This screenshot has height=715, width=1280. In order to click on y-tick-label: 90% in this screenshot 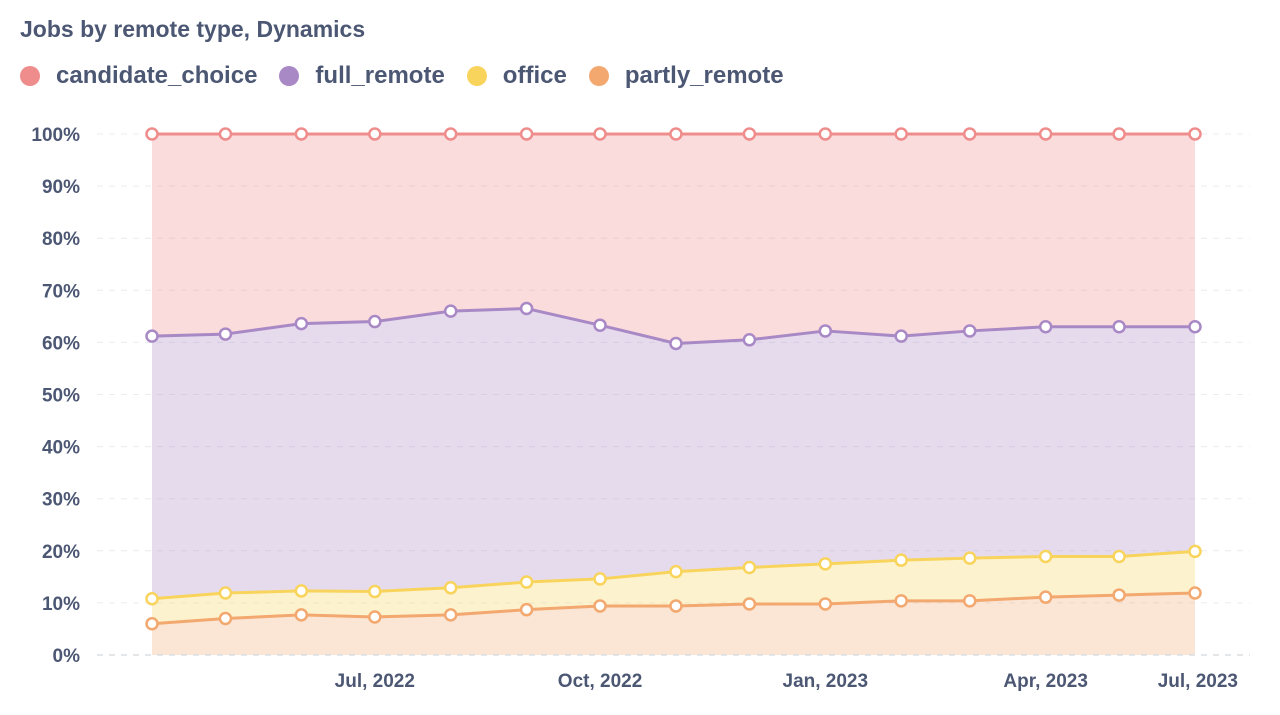, I will do `click(61, 187)`.